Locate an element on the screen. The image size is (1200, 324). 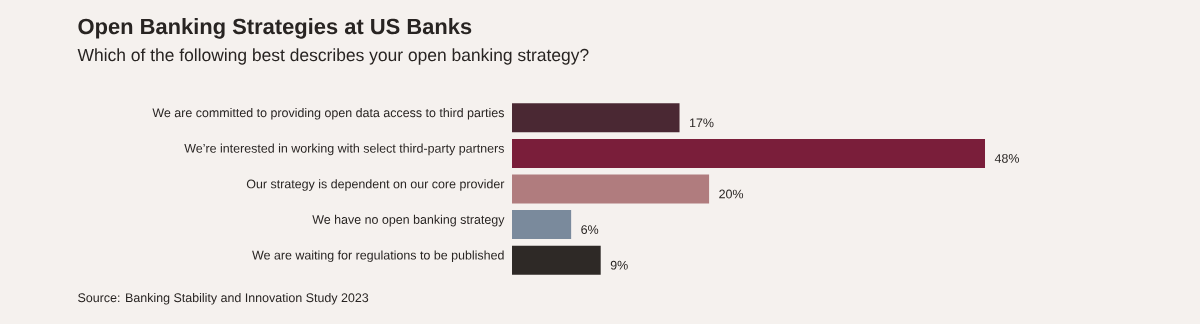
y-tick-label: We are committed to providing open data access to third parties is located at coordinates (328, 113).